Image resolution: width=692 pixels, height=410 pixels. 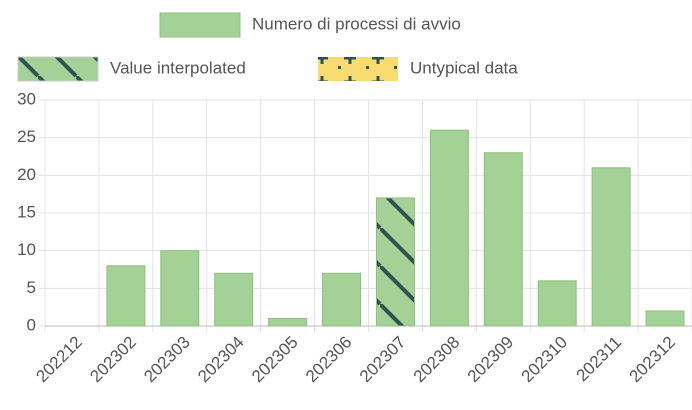 What do you see at coordinates (437, 360) in the screenshot?
I see `x-tick-label: 202308` at bounding box center [437, 360].